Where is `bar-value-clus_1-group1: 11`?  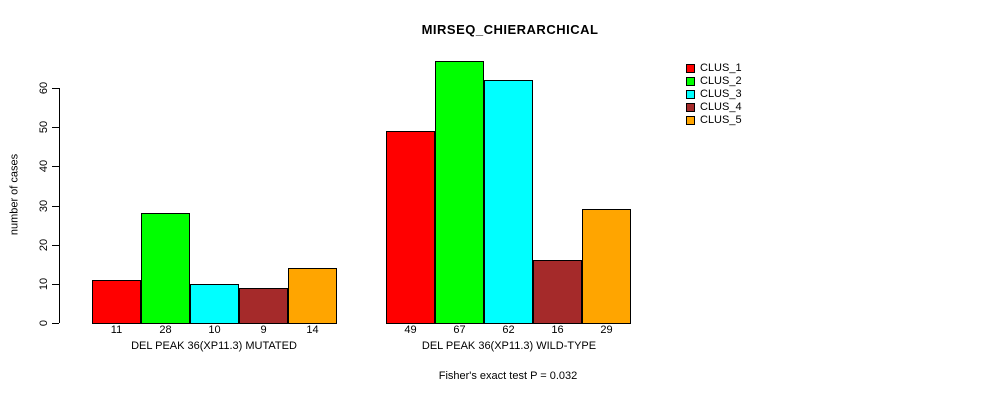
bar-value-clus_1-group1: 11 is located at coordinates (116, 330).